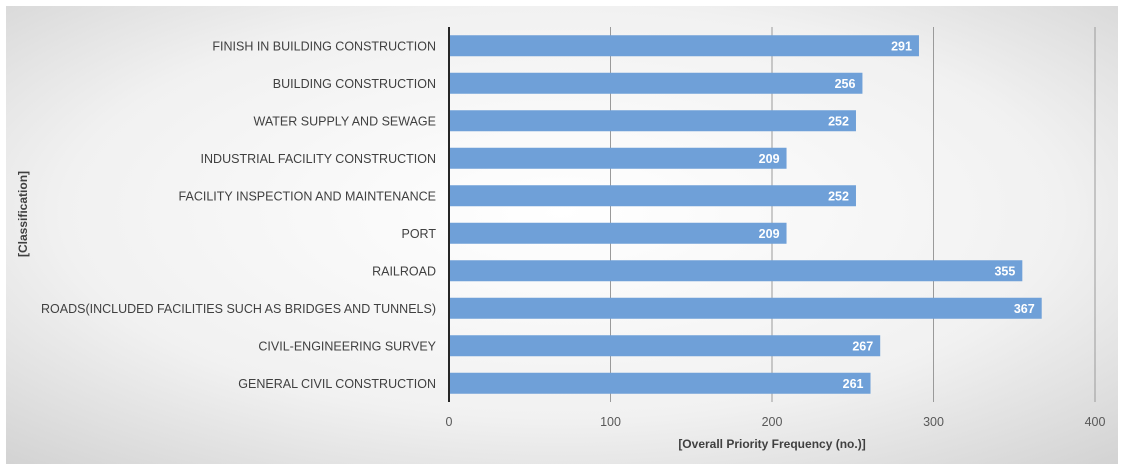 This screenshot has height=470, width=1124. What do you see at coordinates (862, 346) in the screenshot?
I see `bar-value-label: 267` at bounding box center [862, 346].